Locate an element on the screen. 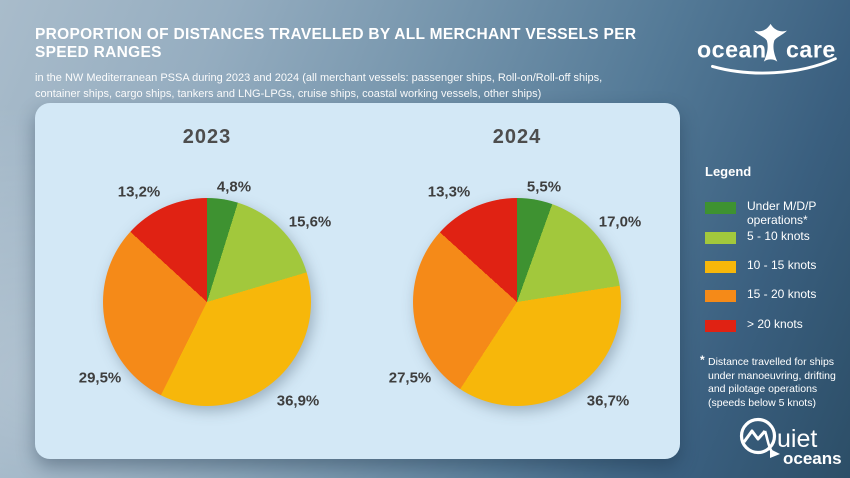 This screenshot has height=478, width=850. oceancare-logo-graphic: ocean care is located at coordinates (767, 49).